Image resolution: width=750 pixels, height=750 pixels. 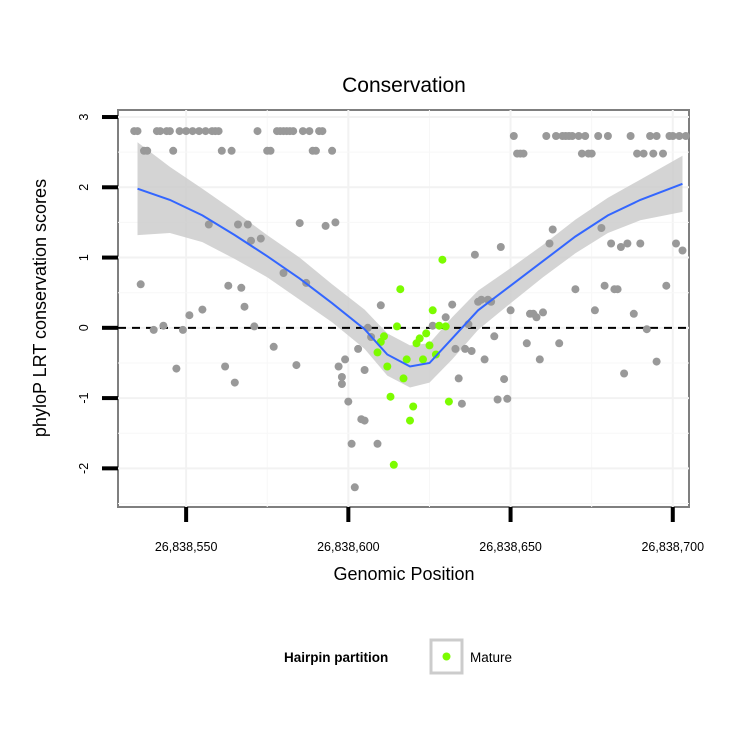 I want to click on legend-key-mature-dot, so click(x=446, y=656).